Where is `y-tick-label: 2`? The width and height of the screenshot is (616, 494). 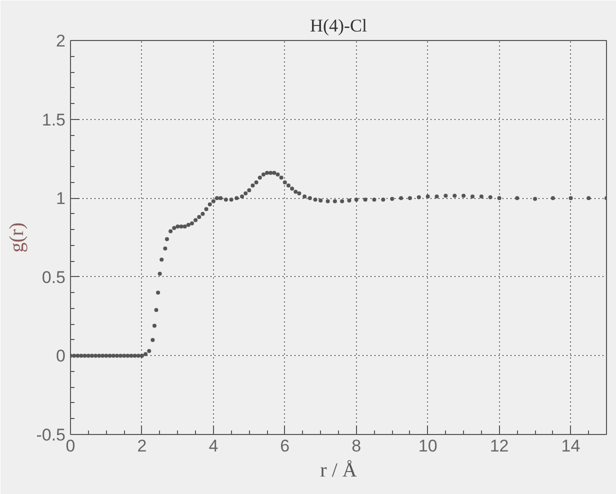 y-tick-label: 2 is located at coordinates (61, 41).